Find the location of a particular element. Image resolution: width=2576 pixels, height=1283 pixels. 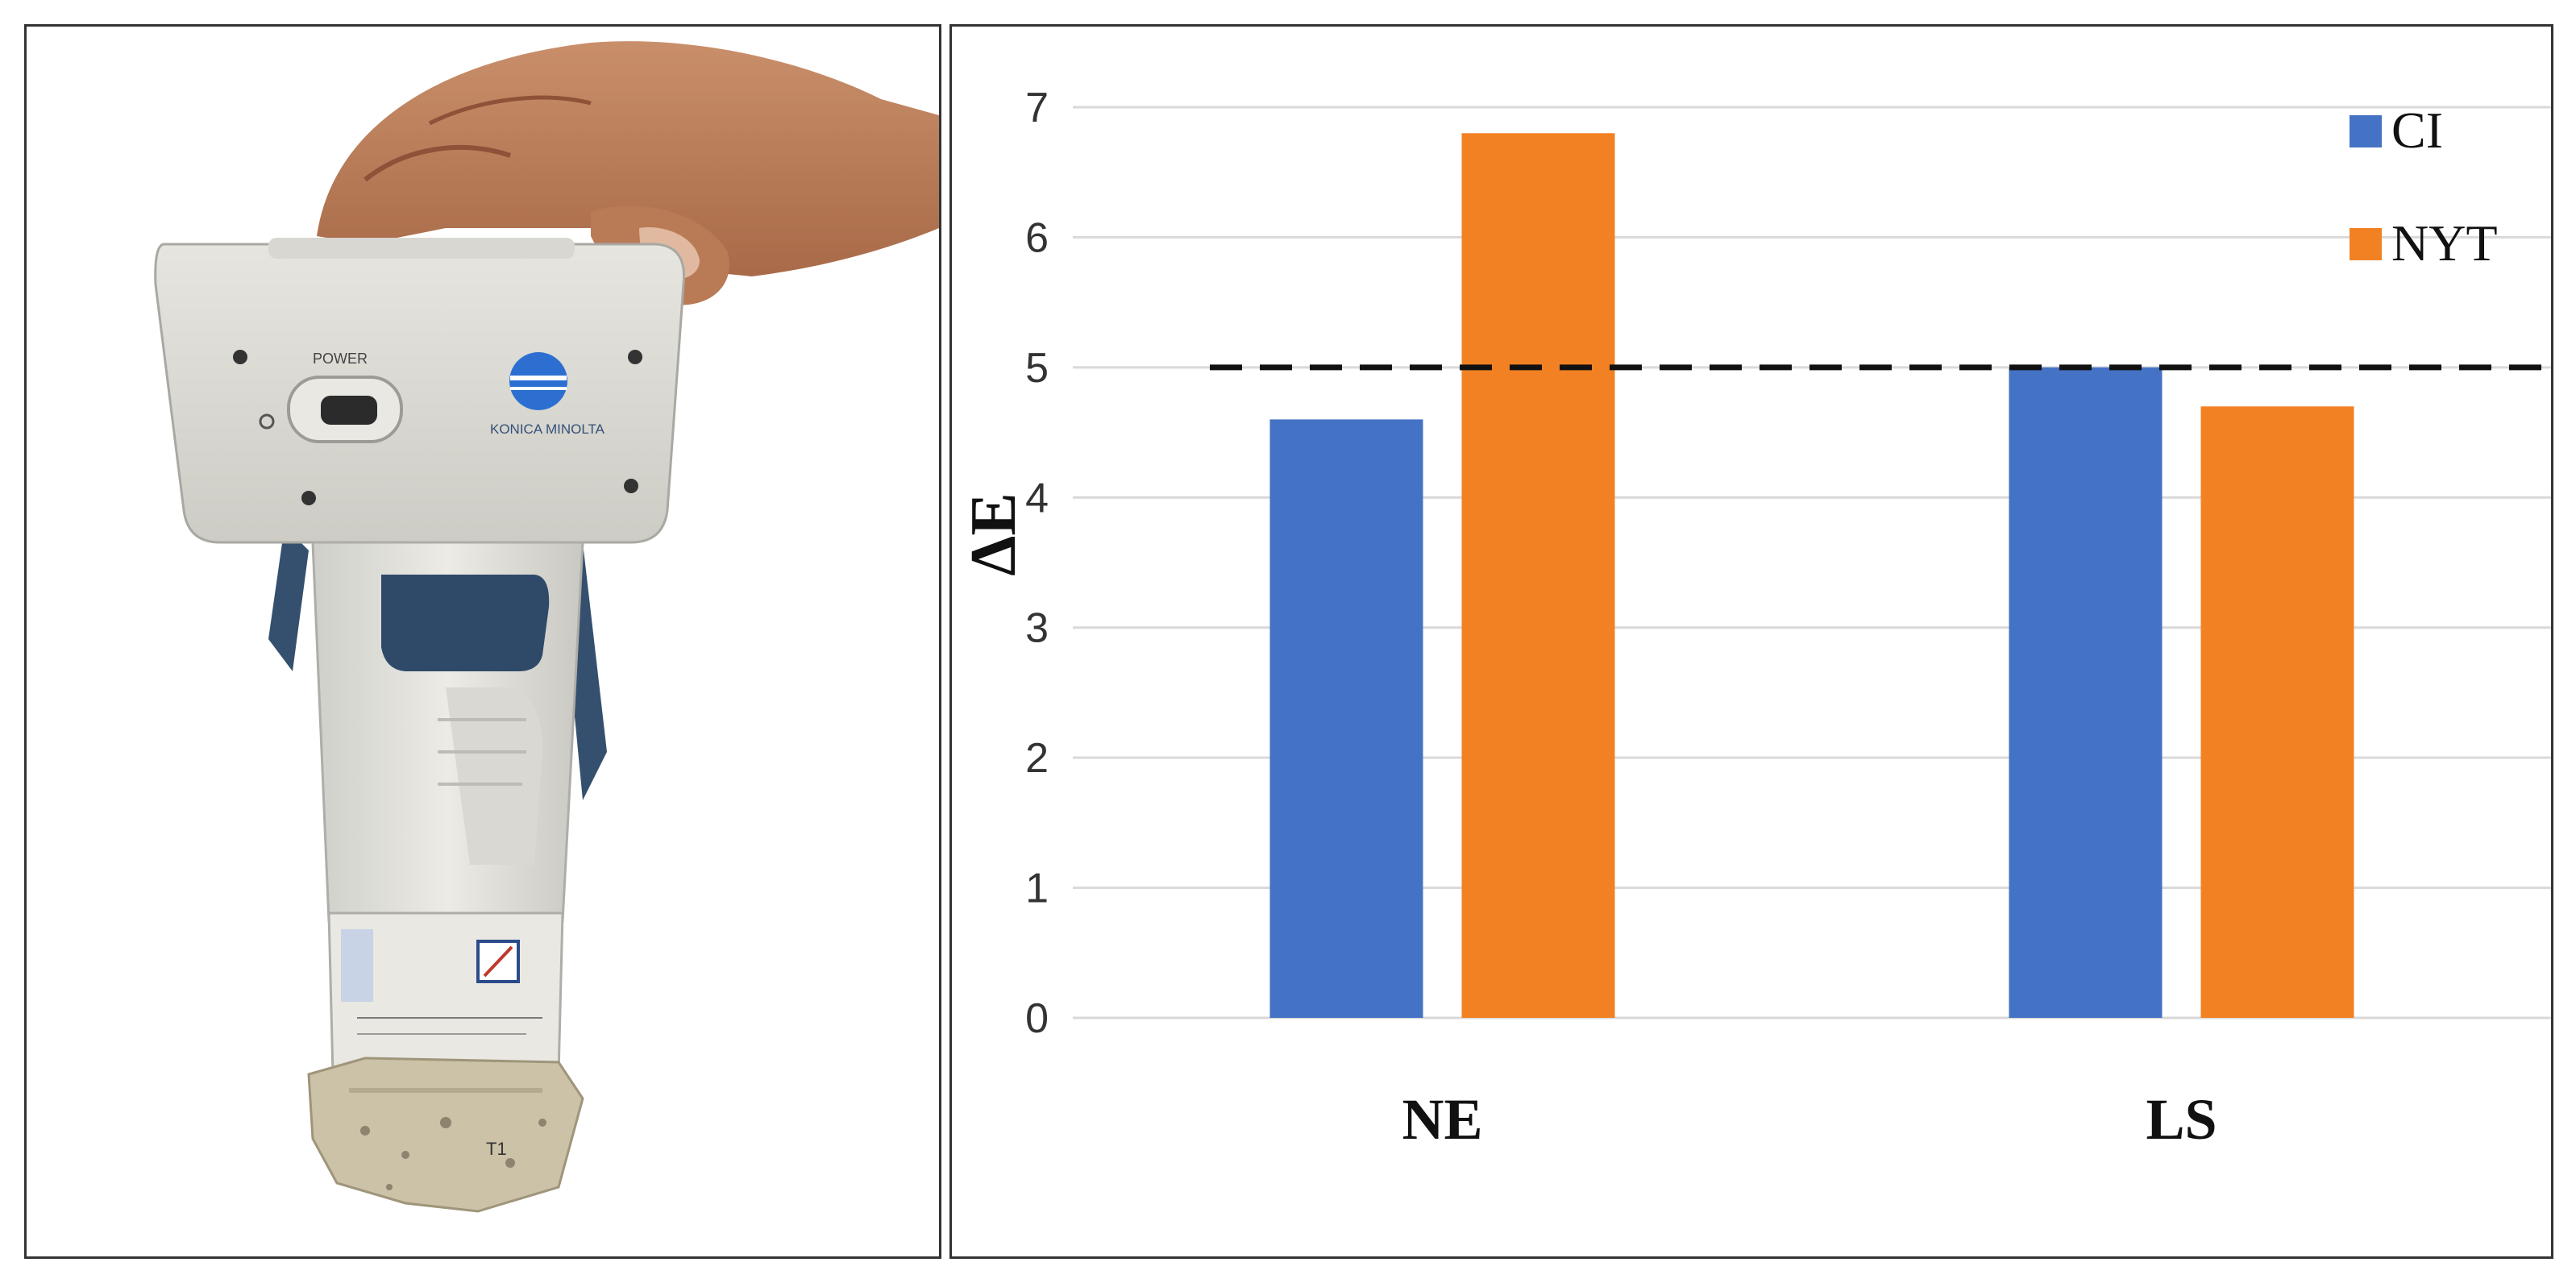

instrument-head: POWER KONICA MINOLTA is located at coordinates (420, 391).